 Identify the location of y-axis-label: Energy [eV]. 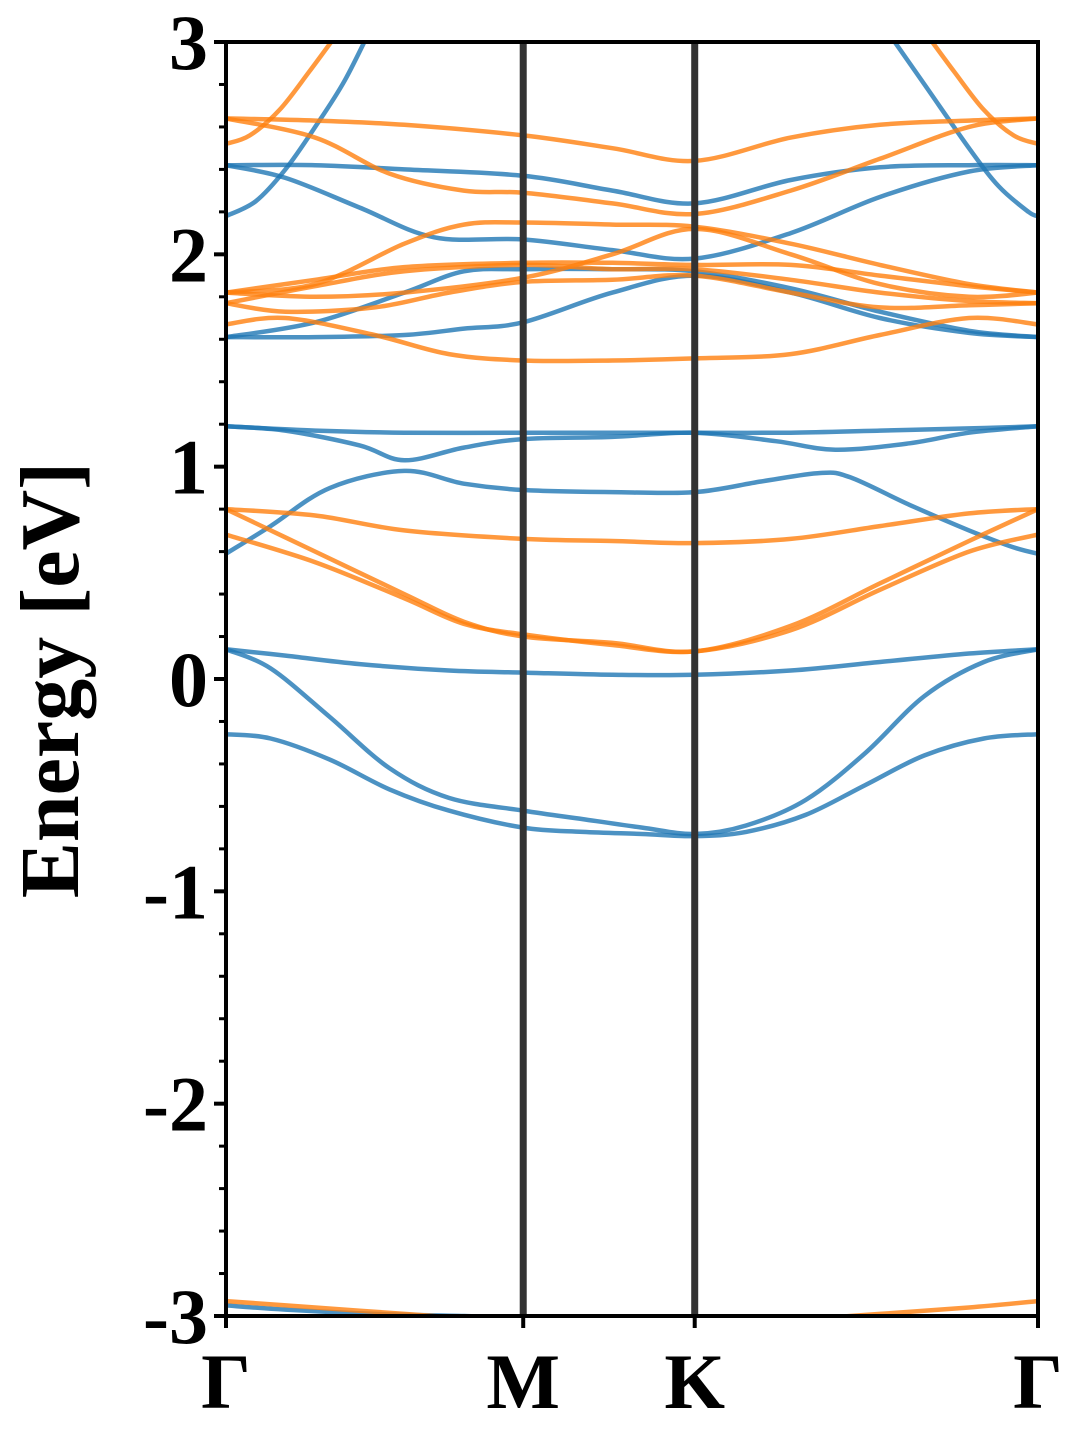
(50, 680).